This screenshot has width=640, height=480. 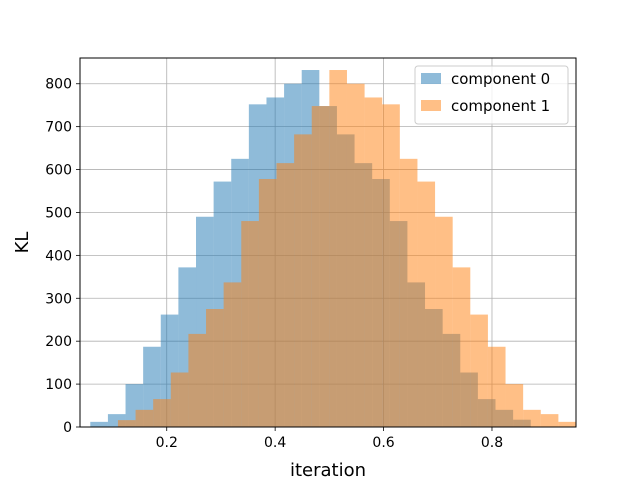 I want to click on y-axis-label: KL, so click(x=22, y=243).